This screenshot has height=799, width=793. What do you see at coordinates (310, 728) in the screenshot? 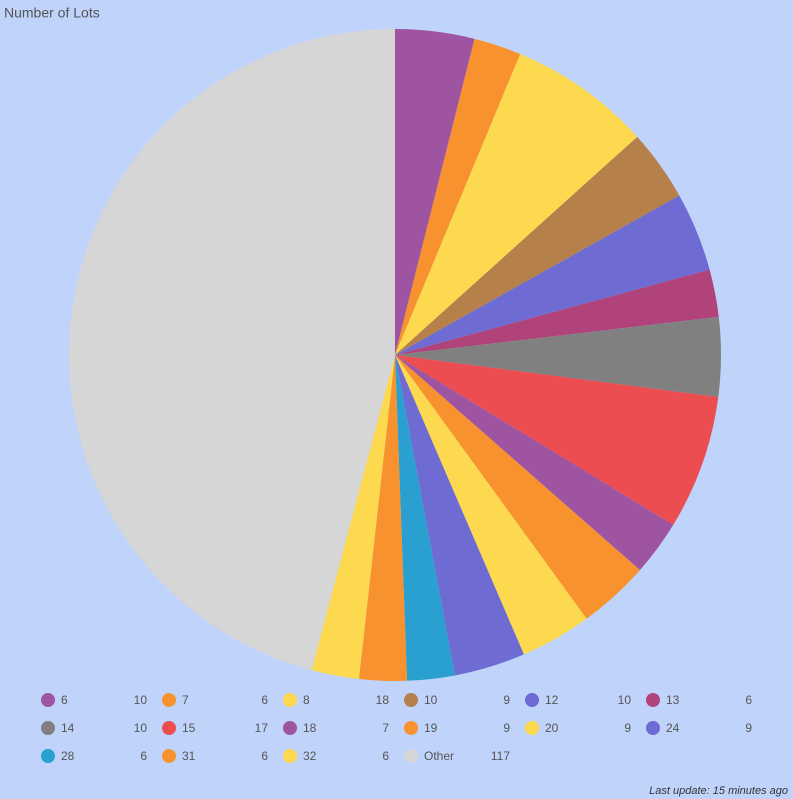
I see `legend-label: 18` at bounding box center [310, 728].